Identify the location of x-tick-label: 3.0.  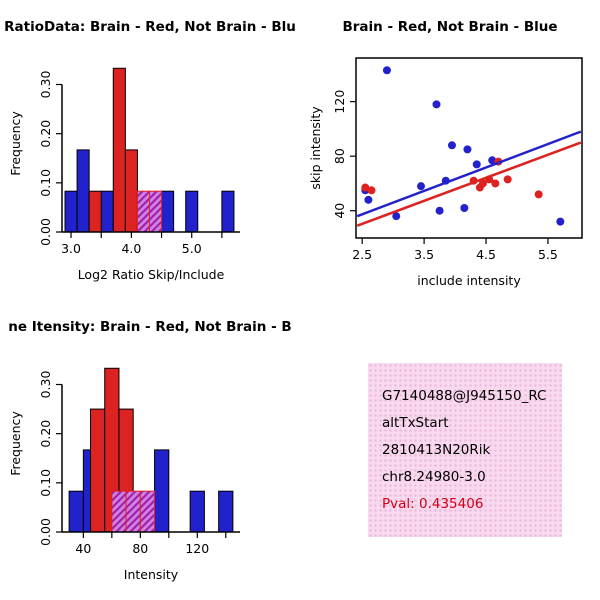
(71, 248).